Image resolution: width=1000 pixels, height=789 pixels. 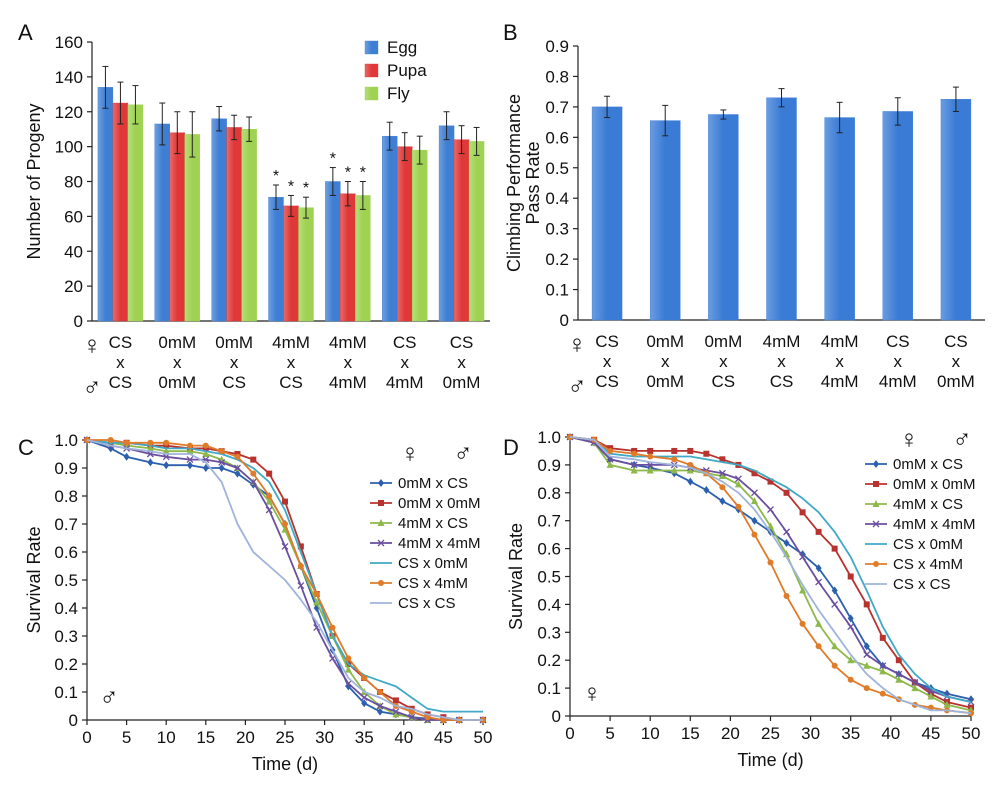 I want to click on legend-label: 0mM x CS, so click(x=928, y=464).